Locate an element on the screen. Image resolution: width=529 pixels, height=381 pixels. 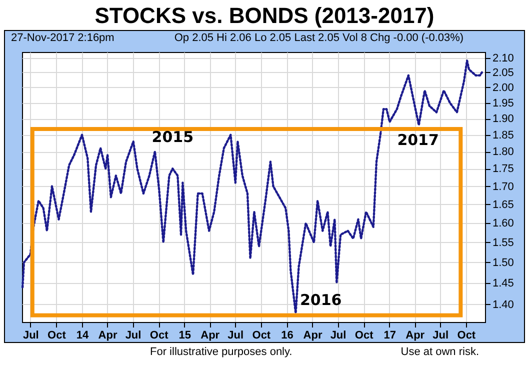
y-tick-label: 2.10 is located at coordinates (503, 58).